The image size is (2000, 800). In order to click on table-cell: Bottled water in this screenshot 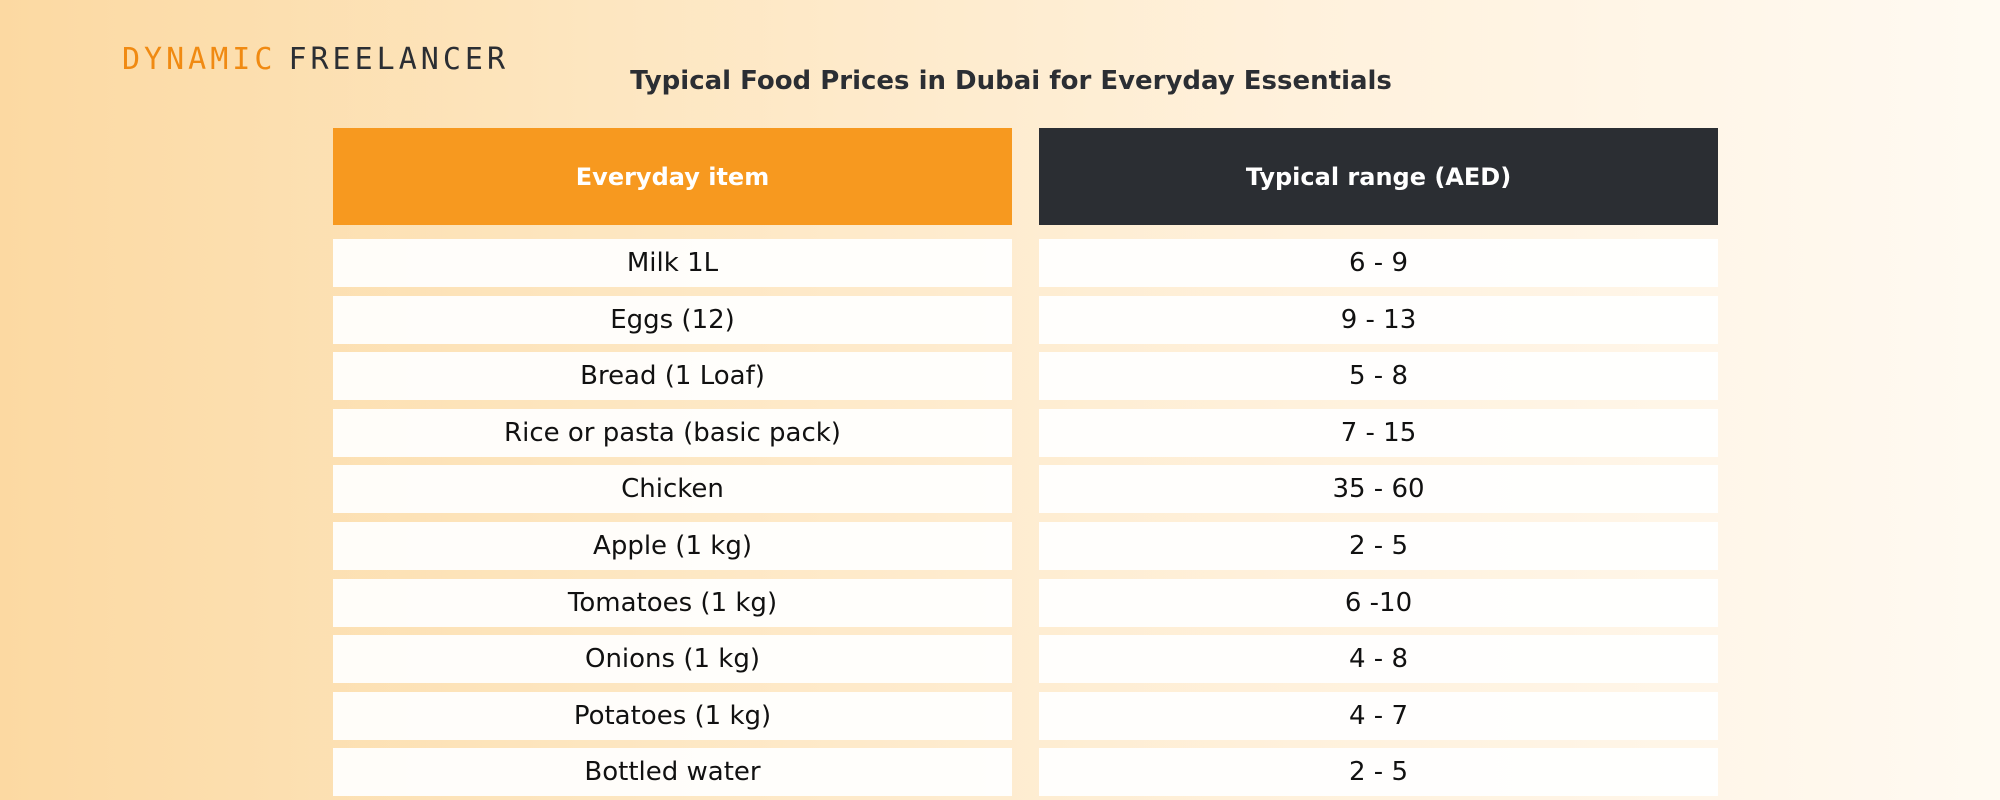, I will do `click(672, 772)`.